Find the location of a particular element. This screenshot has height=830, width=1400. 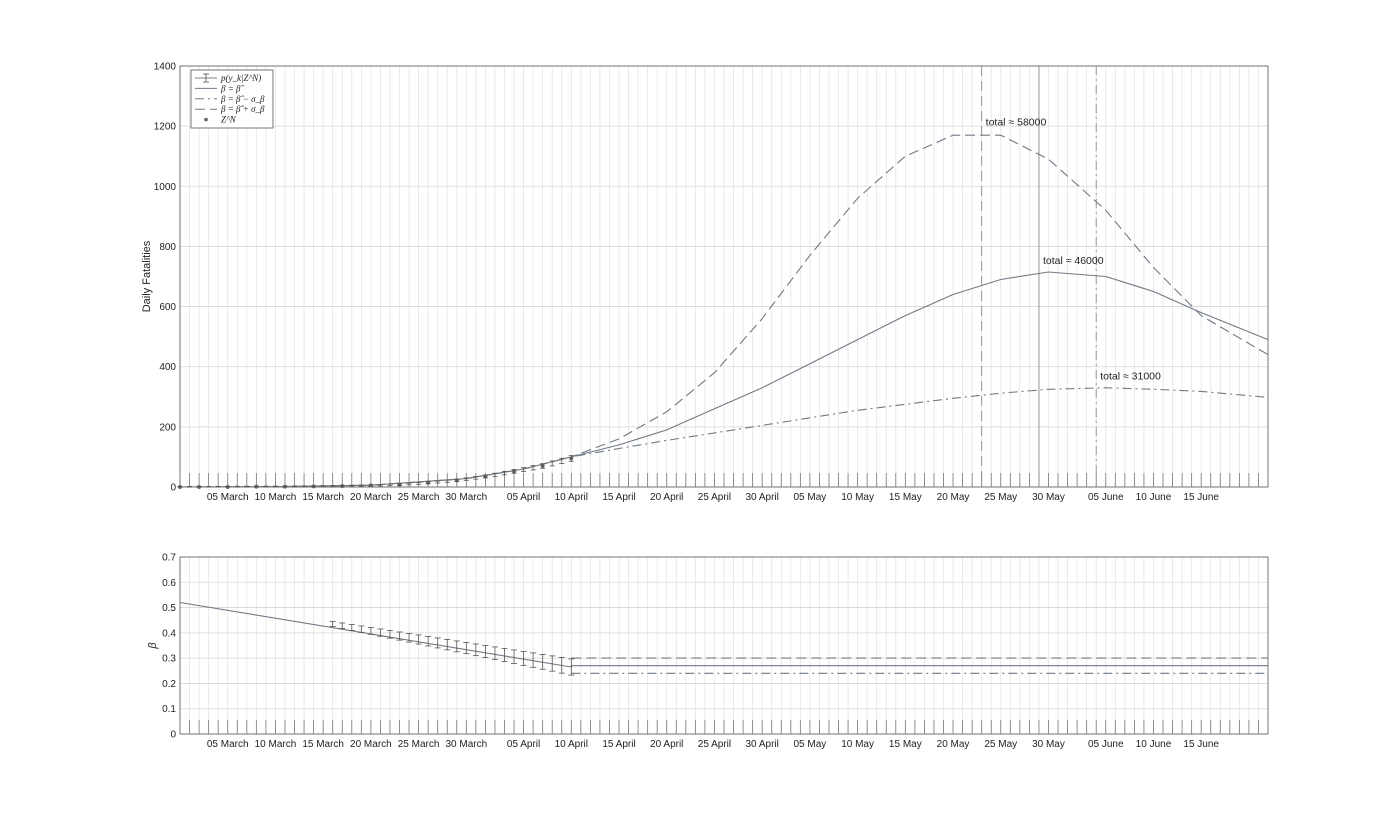

y-tick-label: 0.1 is located at coordinates (169, 709).